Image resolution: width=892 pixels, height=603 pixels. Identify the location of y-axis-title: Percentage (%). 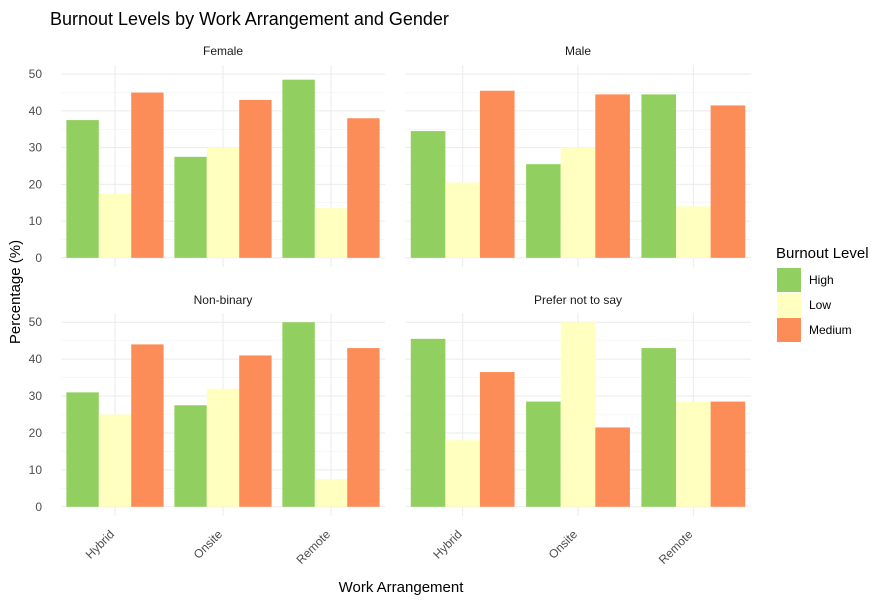
(15, 292).